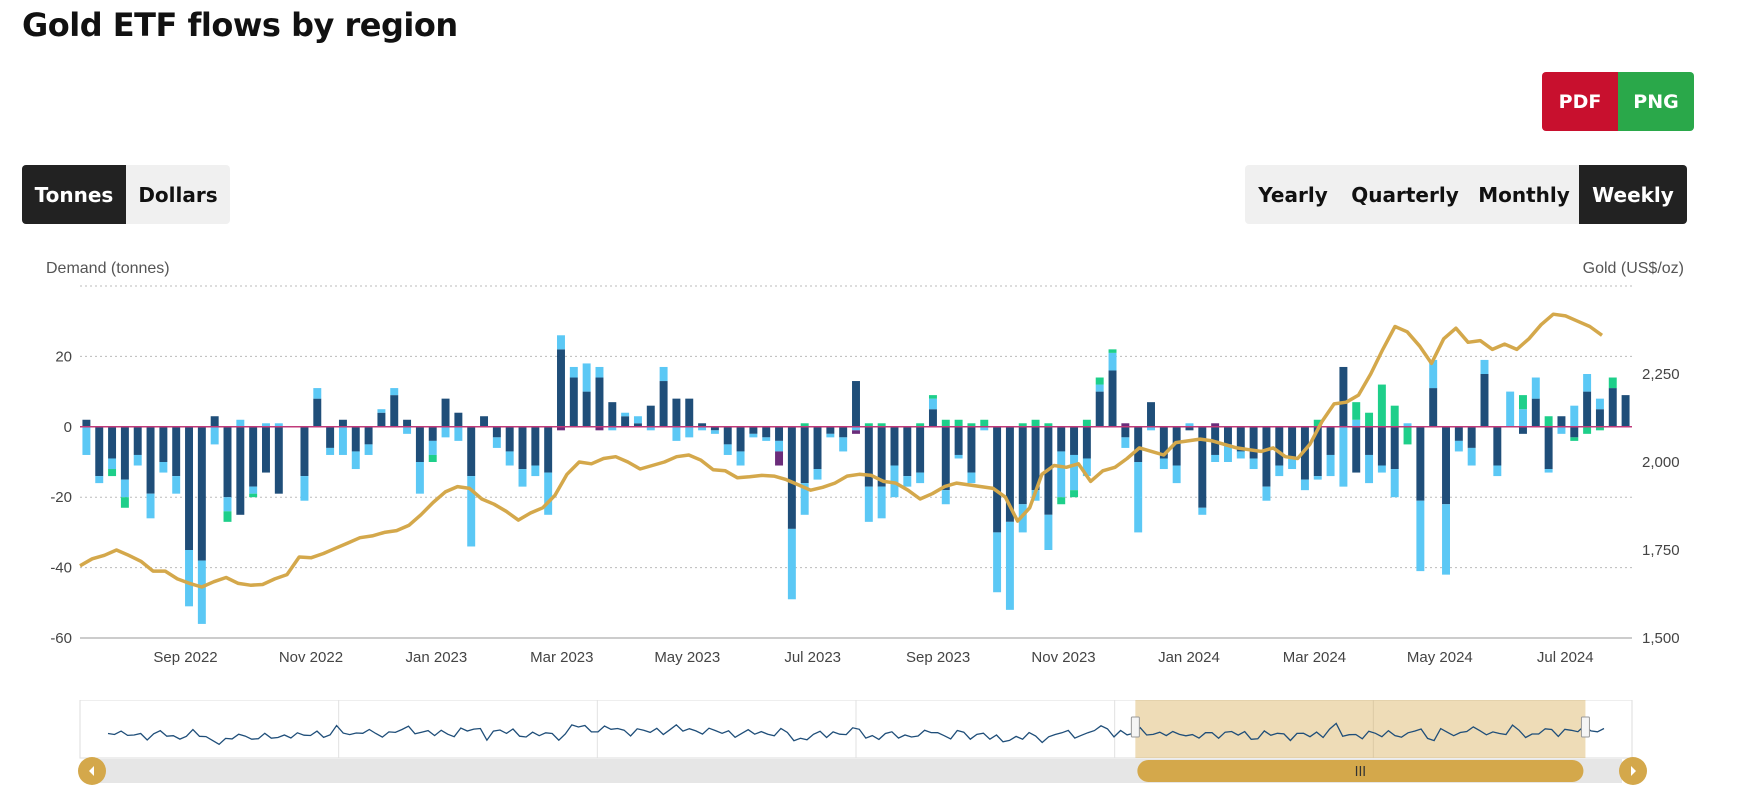 The width and height of the screenshot is (1743, 805). Describe the element at coordinates (1580, 101) in the screenshot. I see `export-pdf-button: PDF` at that location.